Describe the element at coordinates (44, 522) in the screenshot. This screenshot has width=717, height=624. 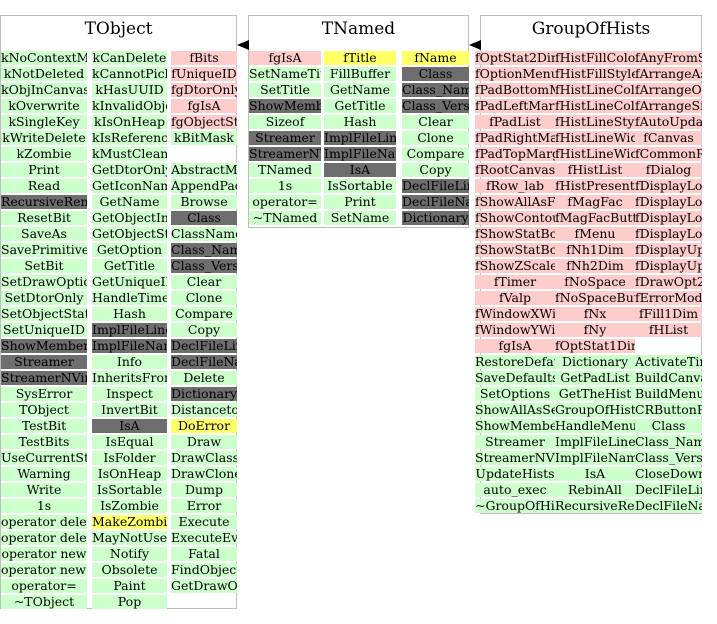
I see `member-cell: operator delete` at that location.